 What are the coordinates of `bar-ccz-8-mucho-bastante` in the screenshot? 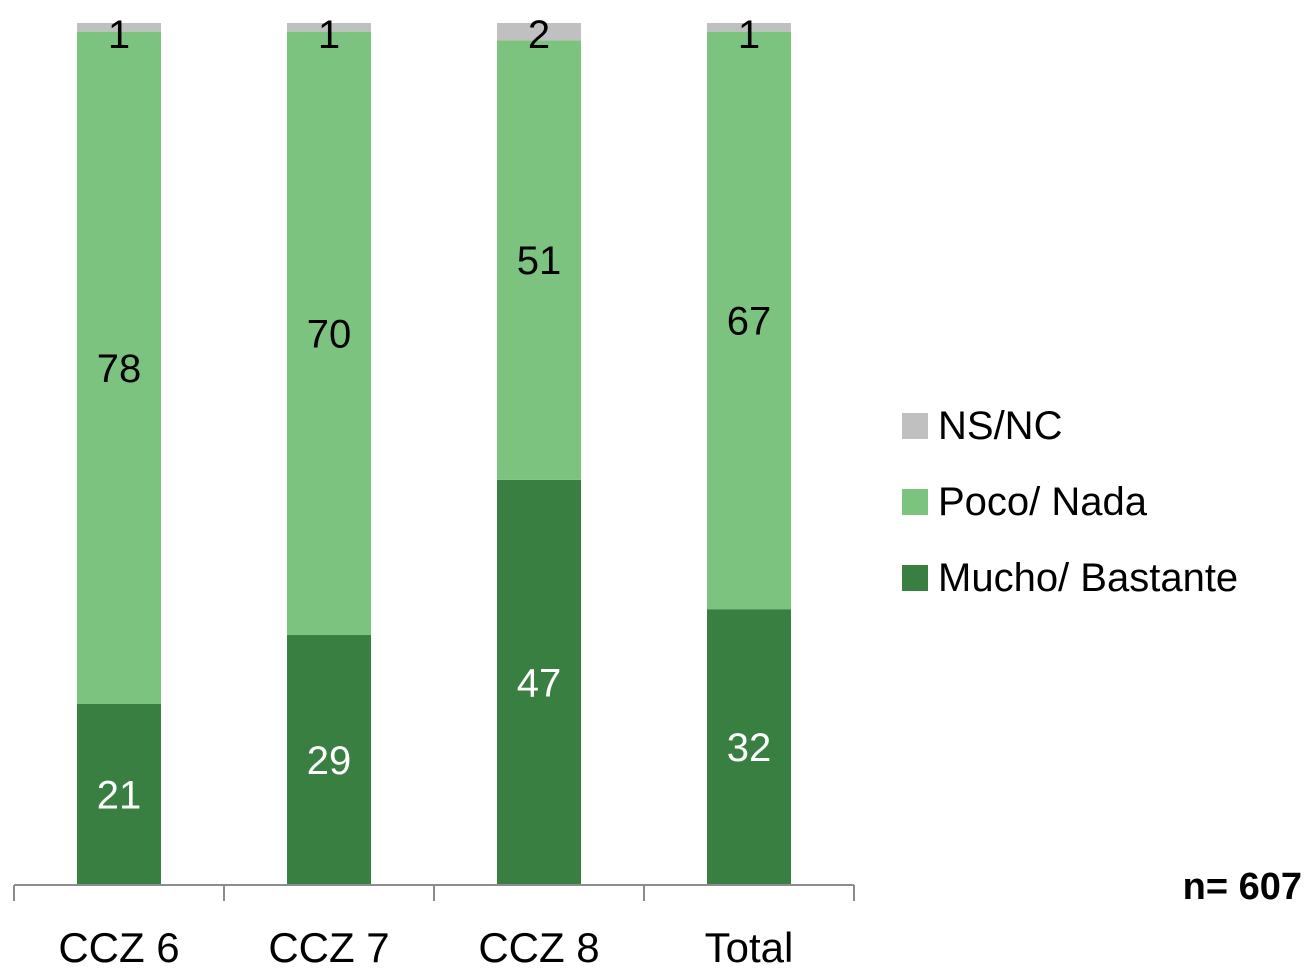 It's located at (539, 682).